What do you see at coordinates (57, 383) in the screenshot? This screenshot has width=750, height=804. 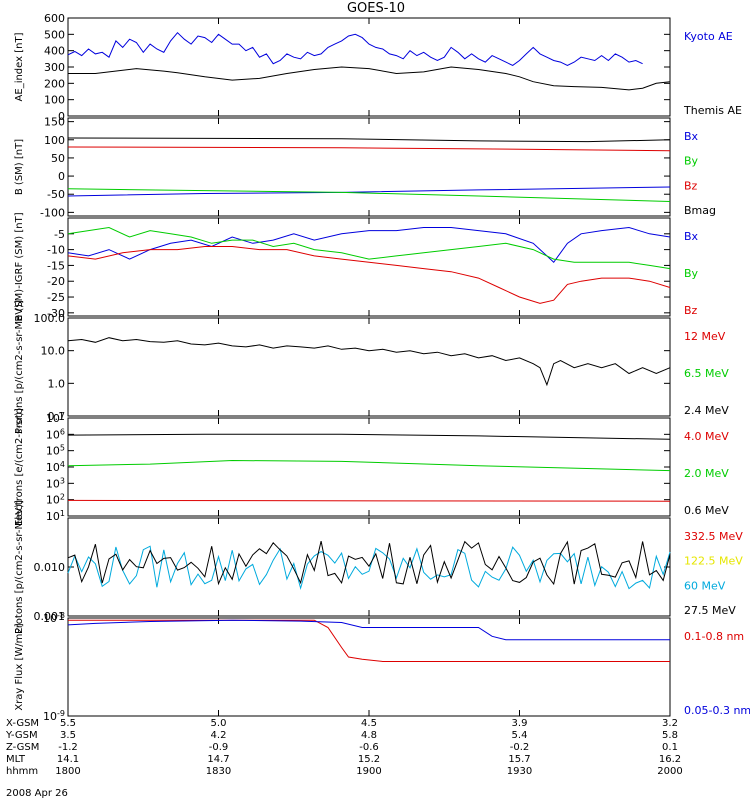 I see `y-tick-label: 1.0` at bounding box center [57, 383].